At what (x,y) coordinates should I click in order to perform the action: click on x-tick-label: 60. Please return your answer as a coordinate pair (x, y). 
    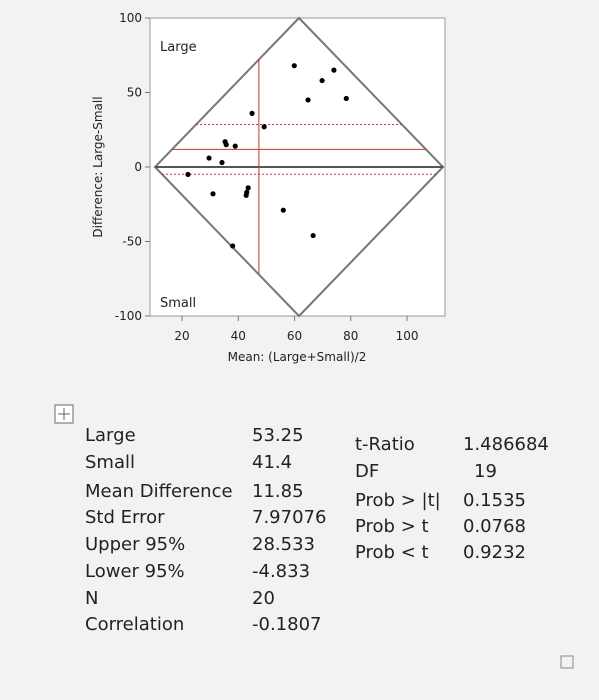
    Looking at the image, I should click on (294, 336).